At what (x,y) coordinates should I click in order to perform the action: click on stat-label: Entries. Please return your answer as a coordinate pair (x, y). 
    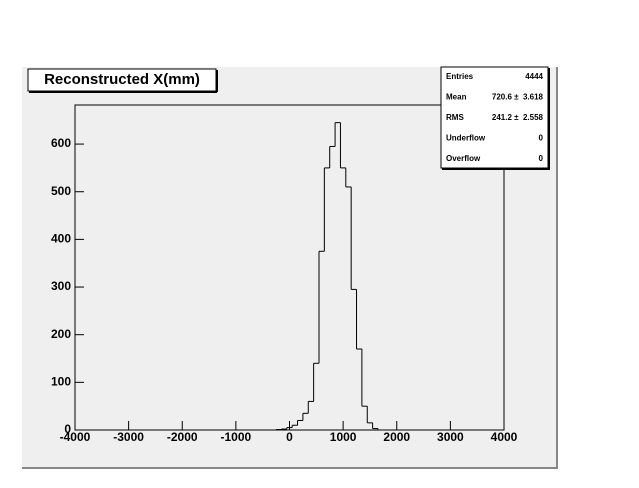
    Looking at the image, I should click on (460, 76).